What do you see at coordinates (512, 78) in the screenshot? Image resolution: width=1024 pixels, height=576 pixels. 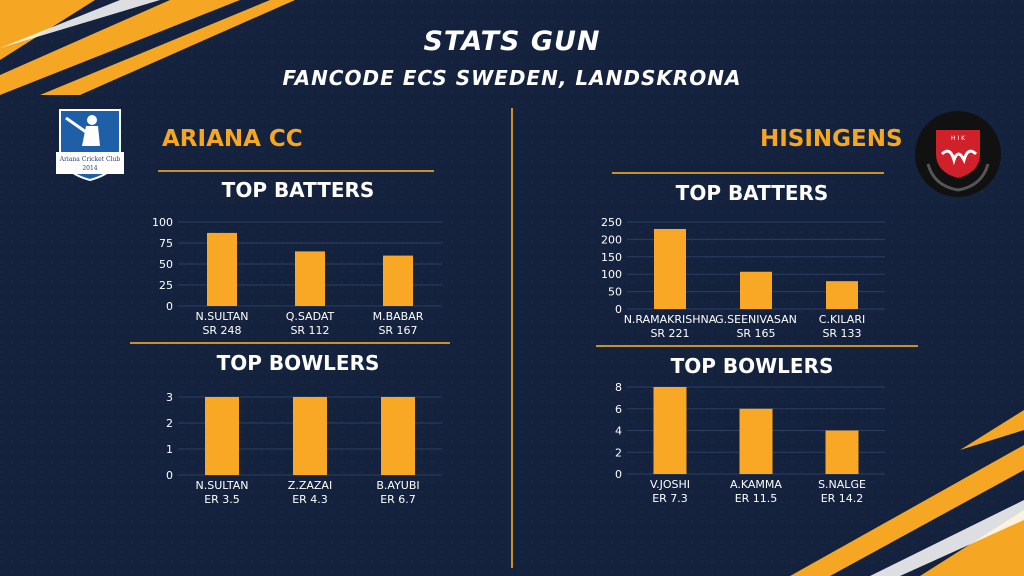 I see `page-subtitle: FANCODE ECS SWEDEN, LANDSKRONA` at bounding box center [512, 78].